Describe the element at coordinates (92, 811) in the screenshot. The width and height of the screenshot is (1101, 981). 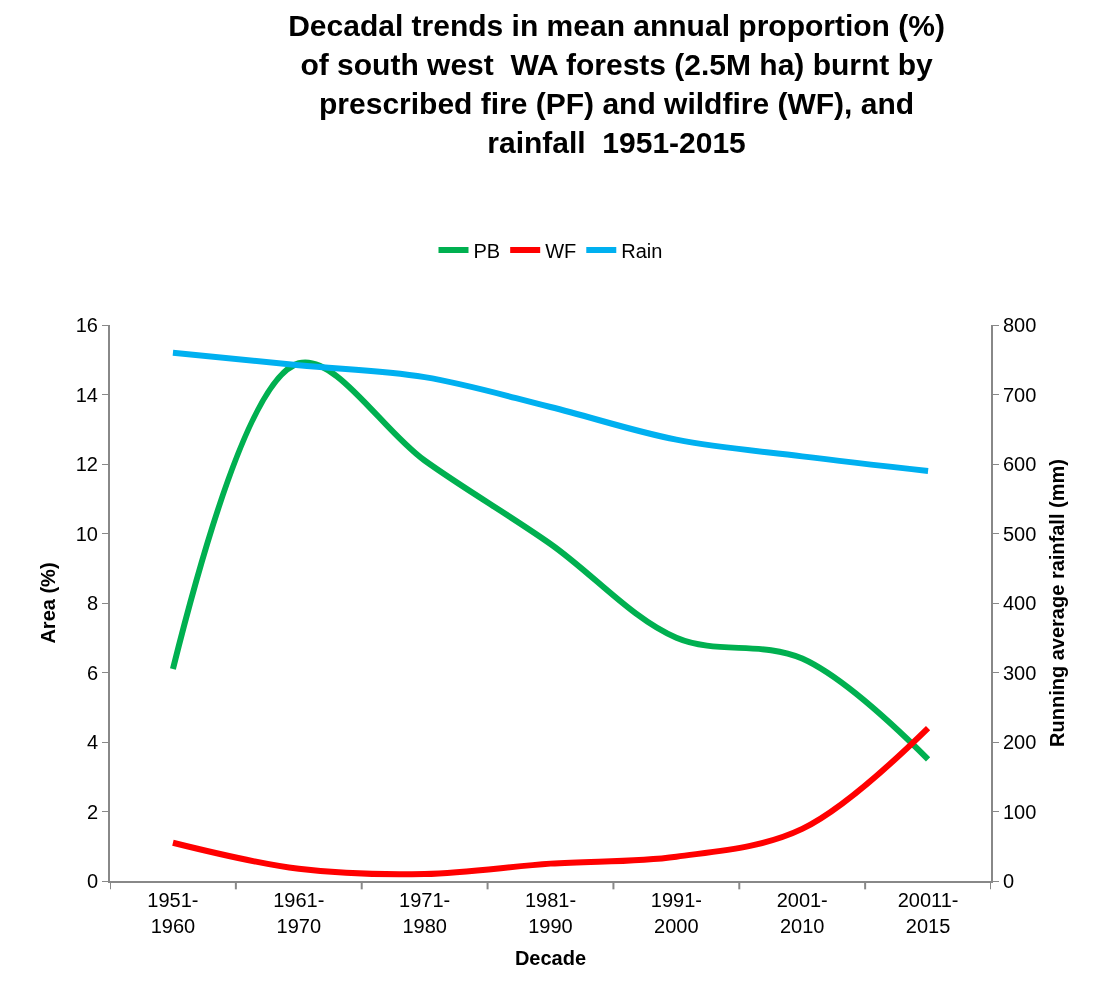
I see `y-tick-label: 2` at that location.